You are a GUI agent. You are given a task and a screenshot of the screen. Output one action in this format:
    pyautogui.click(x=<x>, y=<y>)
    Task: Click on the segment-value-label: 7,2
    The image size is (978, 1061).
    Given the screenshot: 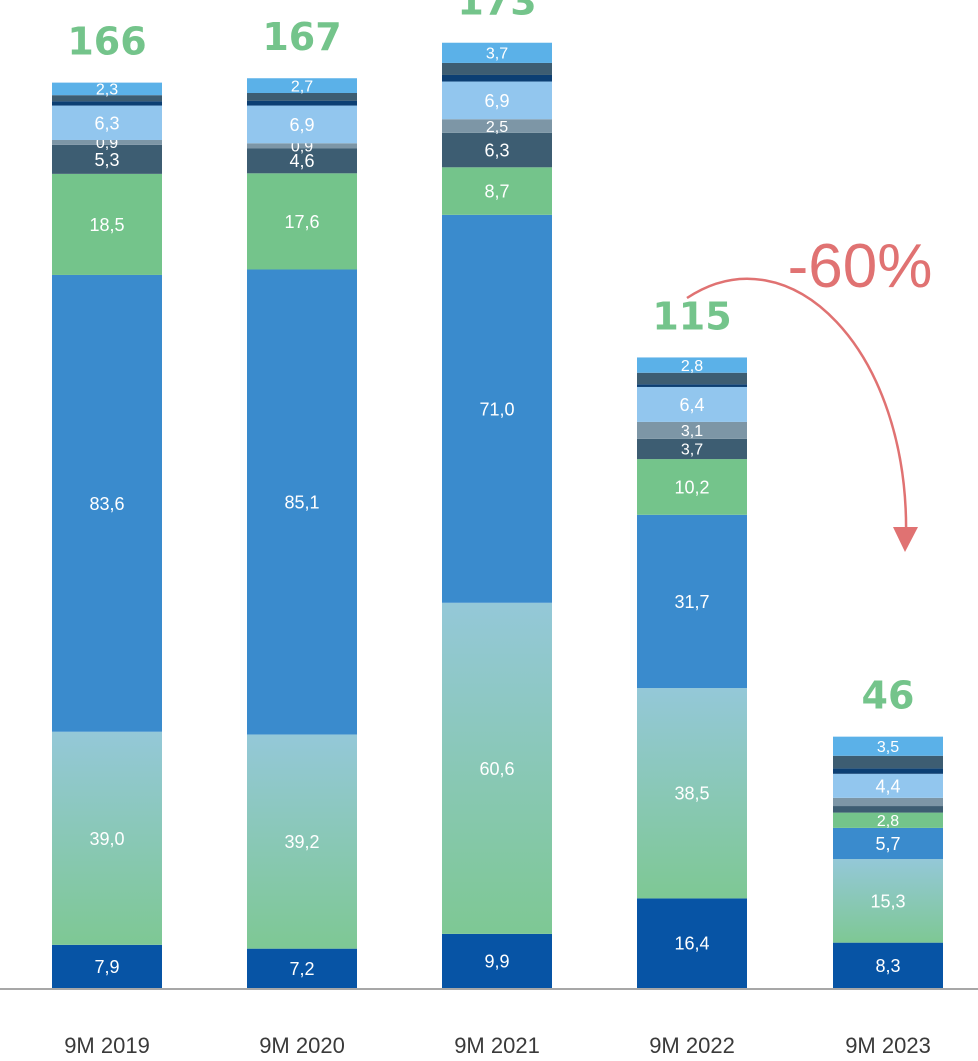 What is the action you would take?
    pyautogui.click(x=301, y=969)
    